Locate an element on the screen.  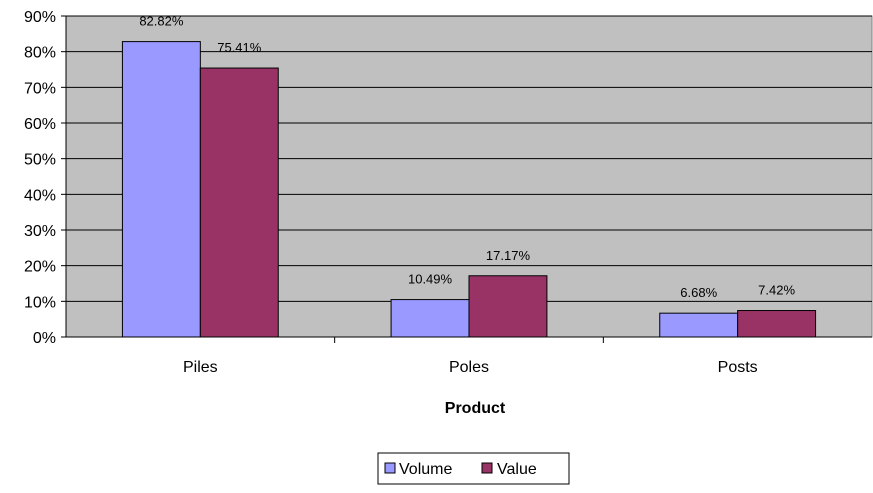
legend: Volume Value is located at coordinates (473, 468).